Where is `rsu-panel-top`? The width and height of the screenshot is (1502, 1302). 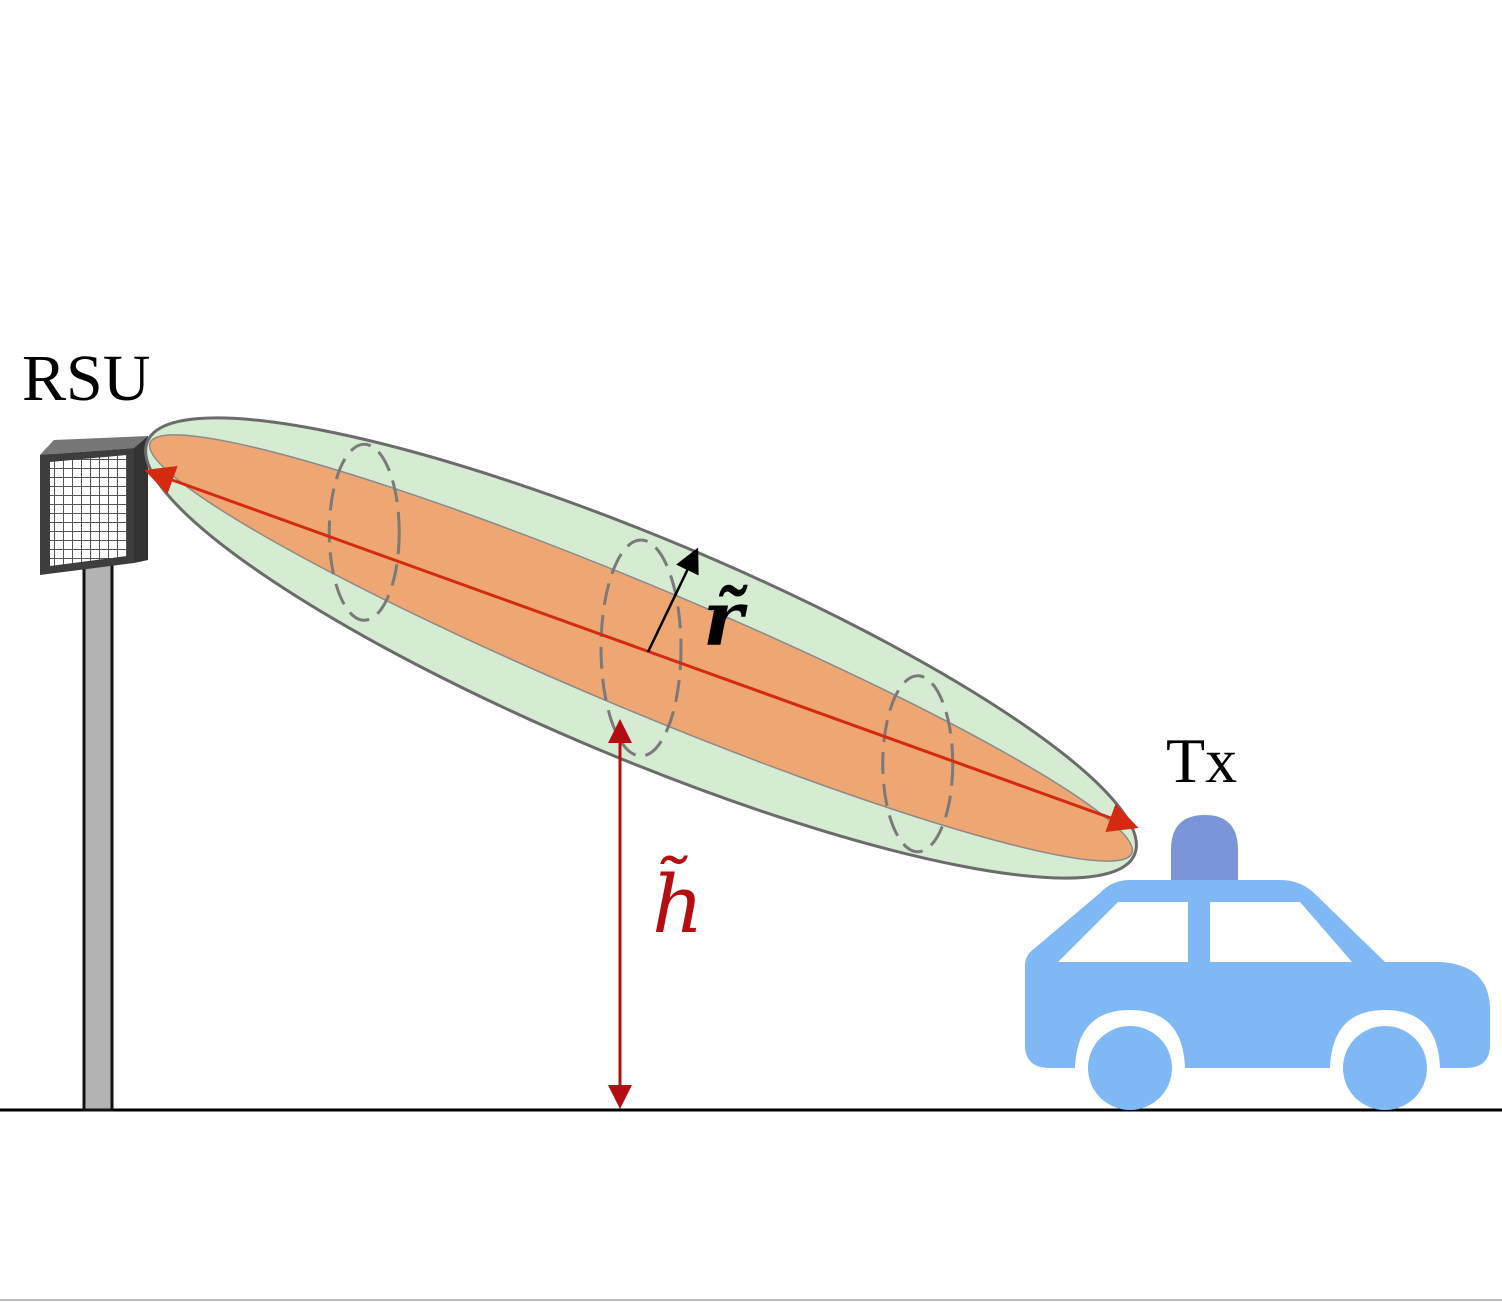
rsu-panel-top is located at coordinates (94, 445).